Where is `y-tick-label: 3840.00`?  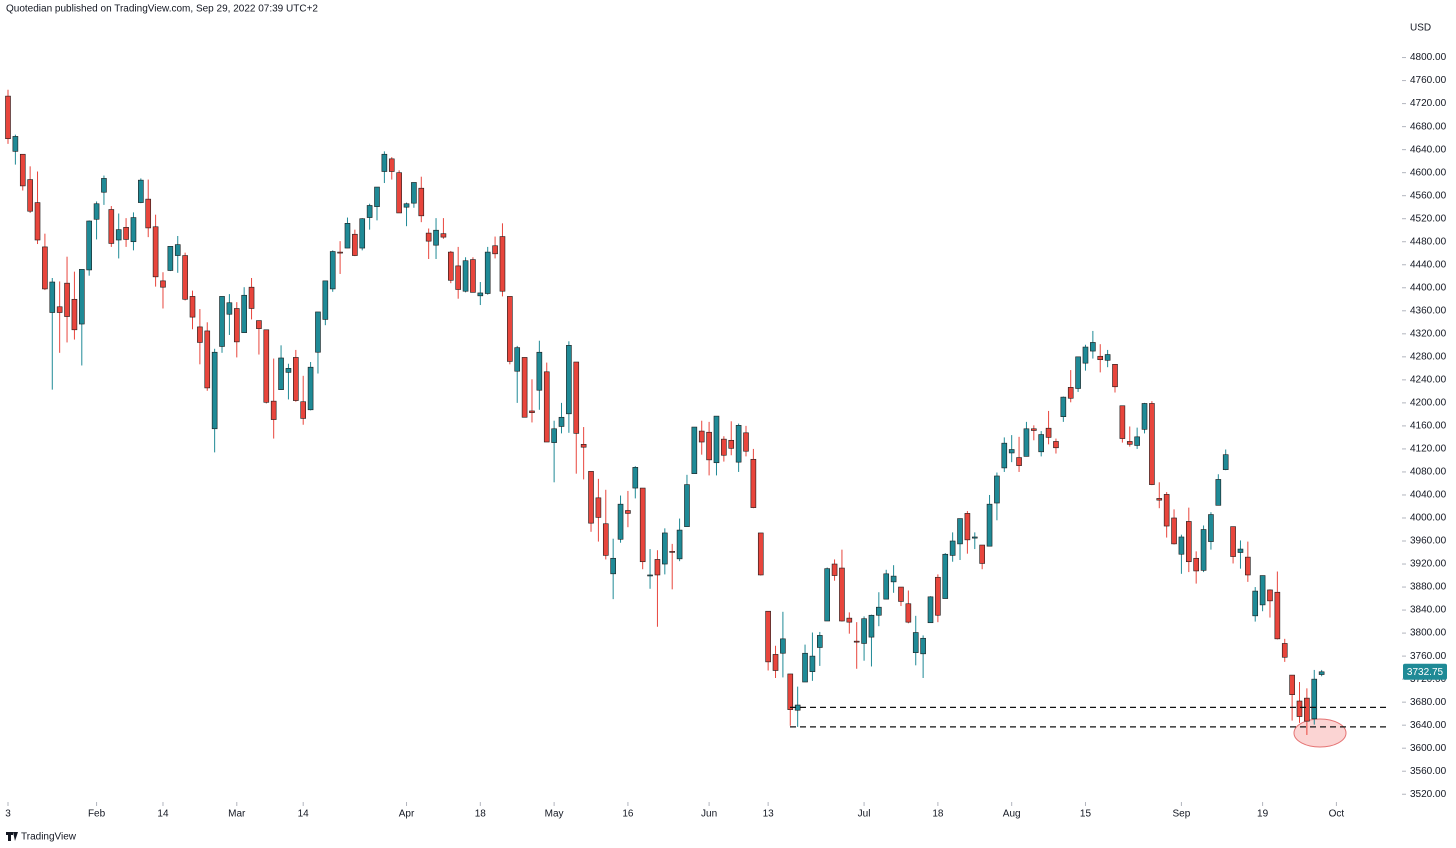 y-tick-label: 3840.00 is located at coordinates (1428, 610).